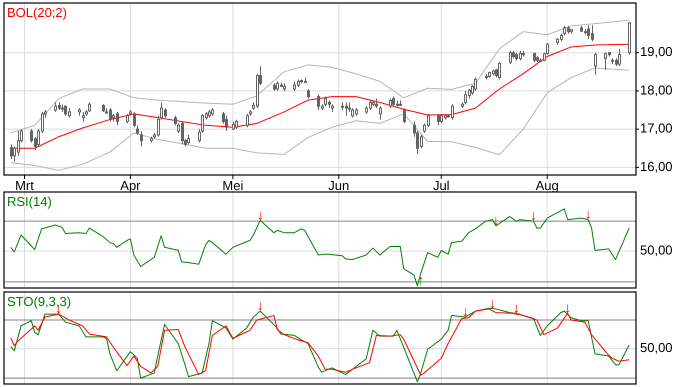 The height and width of the screenshot is (387, 690). I want to click on x-tick-label: Mrt, so click(24, 185).